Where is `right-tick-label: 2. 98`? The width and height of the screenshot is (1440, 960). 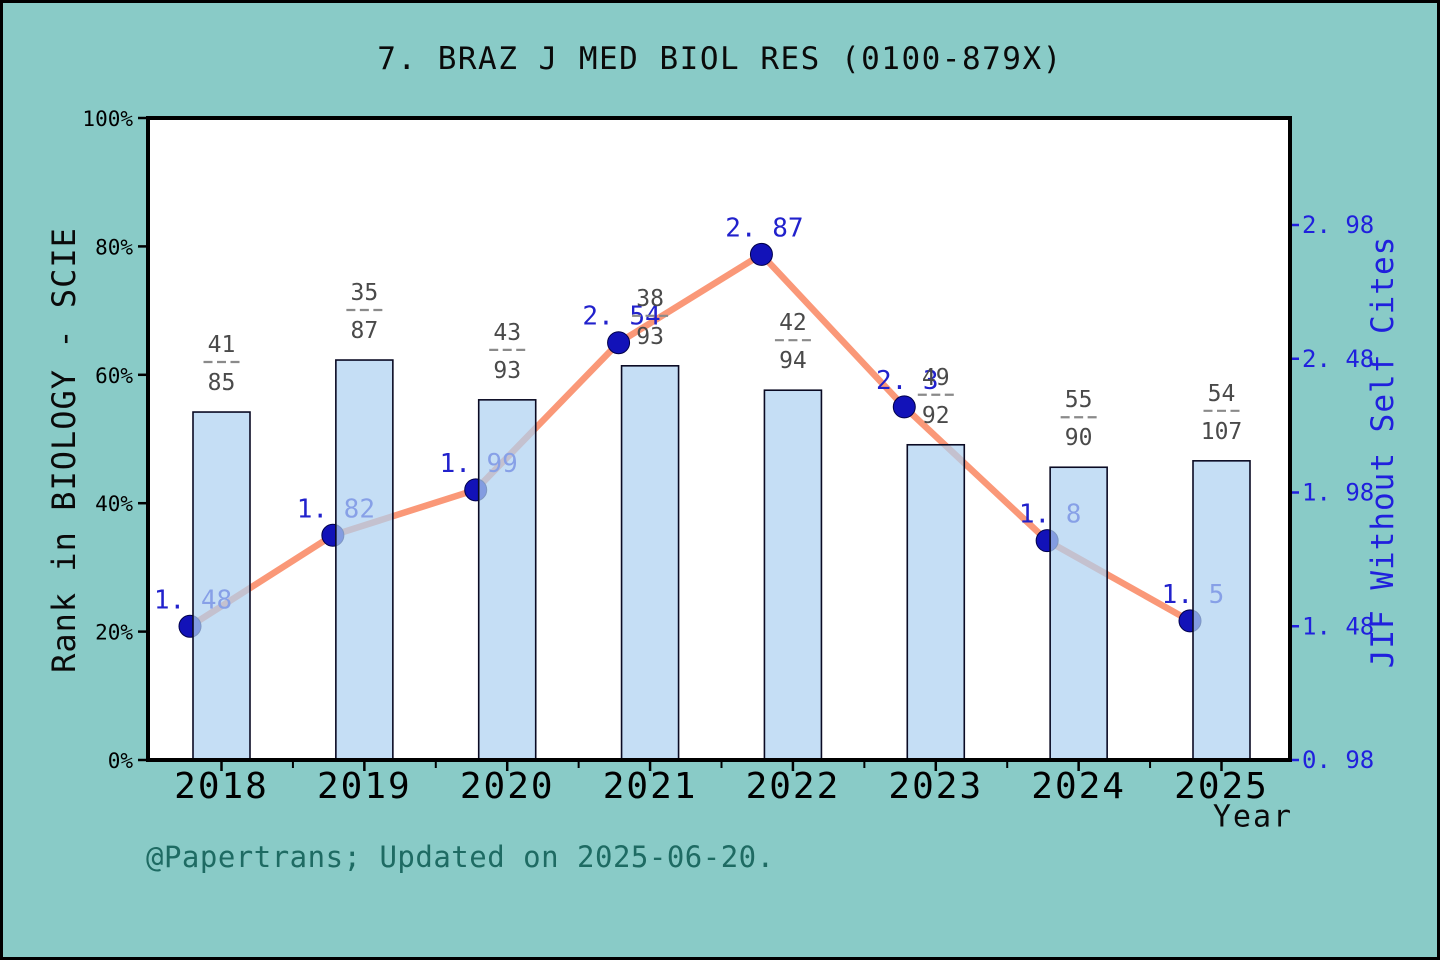 right-tick-label: 2. 98 is located at coordinates (1338, 225).